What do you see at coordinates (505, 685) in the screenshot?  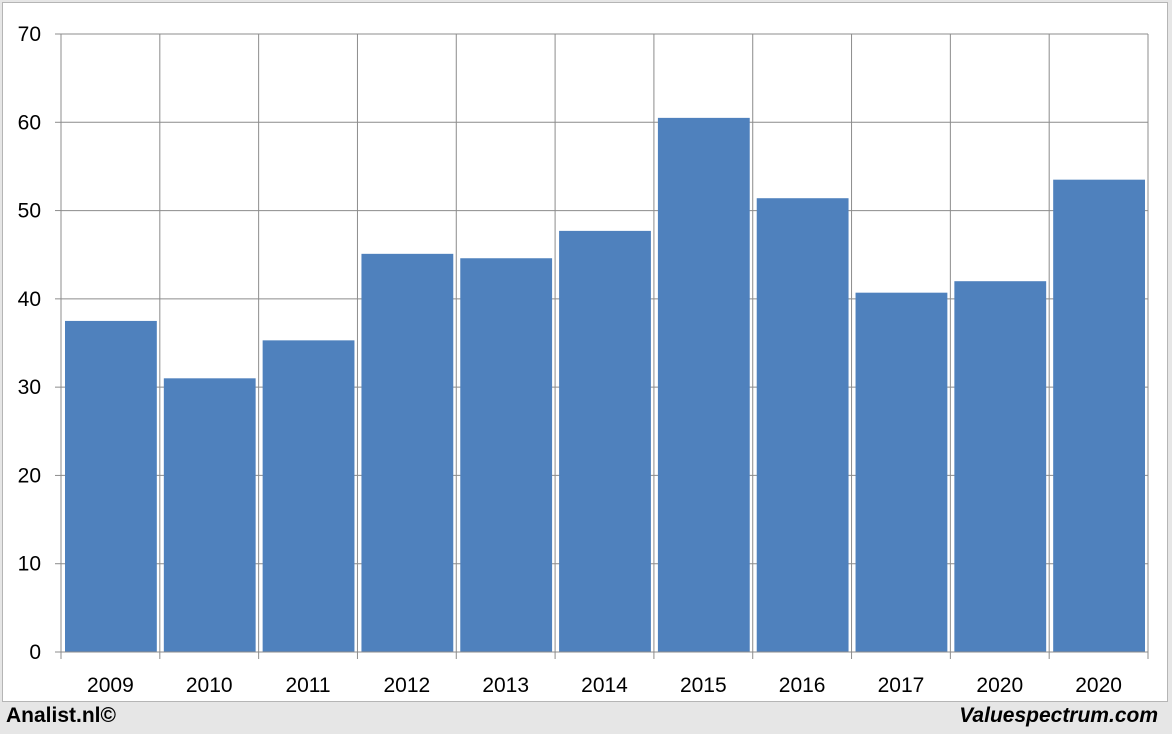 I see `x-tick-label: 2013` at bounding box center [505, 685].